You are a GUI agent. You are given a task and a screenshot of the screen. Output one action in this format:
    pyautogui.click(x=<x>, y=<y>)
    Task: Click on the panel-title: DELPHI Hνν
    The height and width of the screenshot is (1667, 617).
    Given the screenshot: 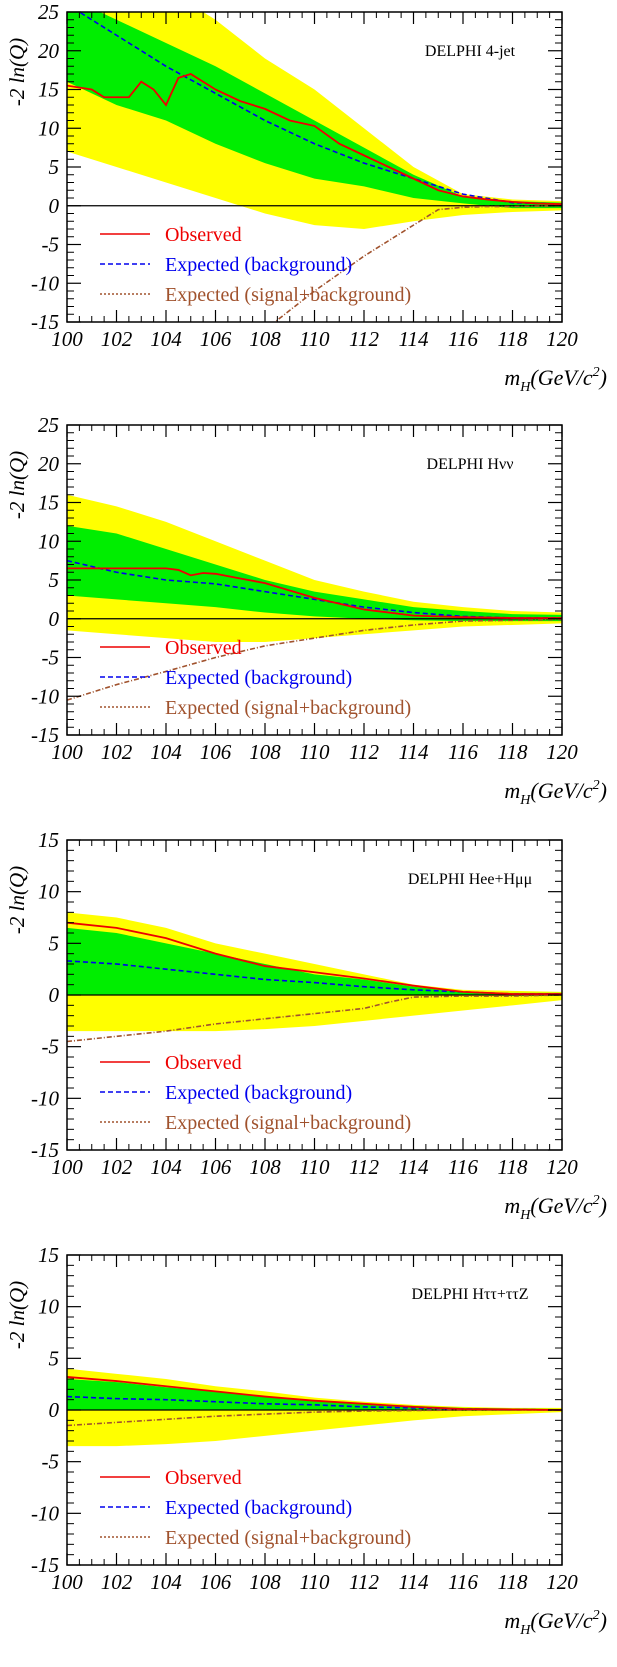 What is the action you would take?
    pyautogui.click(x=470, y=464)
    